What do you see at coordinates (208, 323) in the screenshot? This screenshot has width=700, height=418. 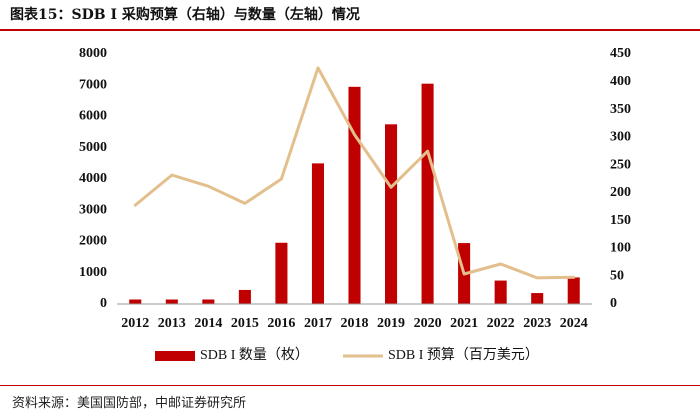 I see `x-tick-label: 2014` at bounding box center [208, 323].